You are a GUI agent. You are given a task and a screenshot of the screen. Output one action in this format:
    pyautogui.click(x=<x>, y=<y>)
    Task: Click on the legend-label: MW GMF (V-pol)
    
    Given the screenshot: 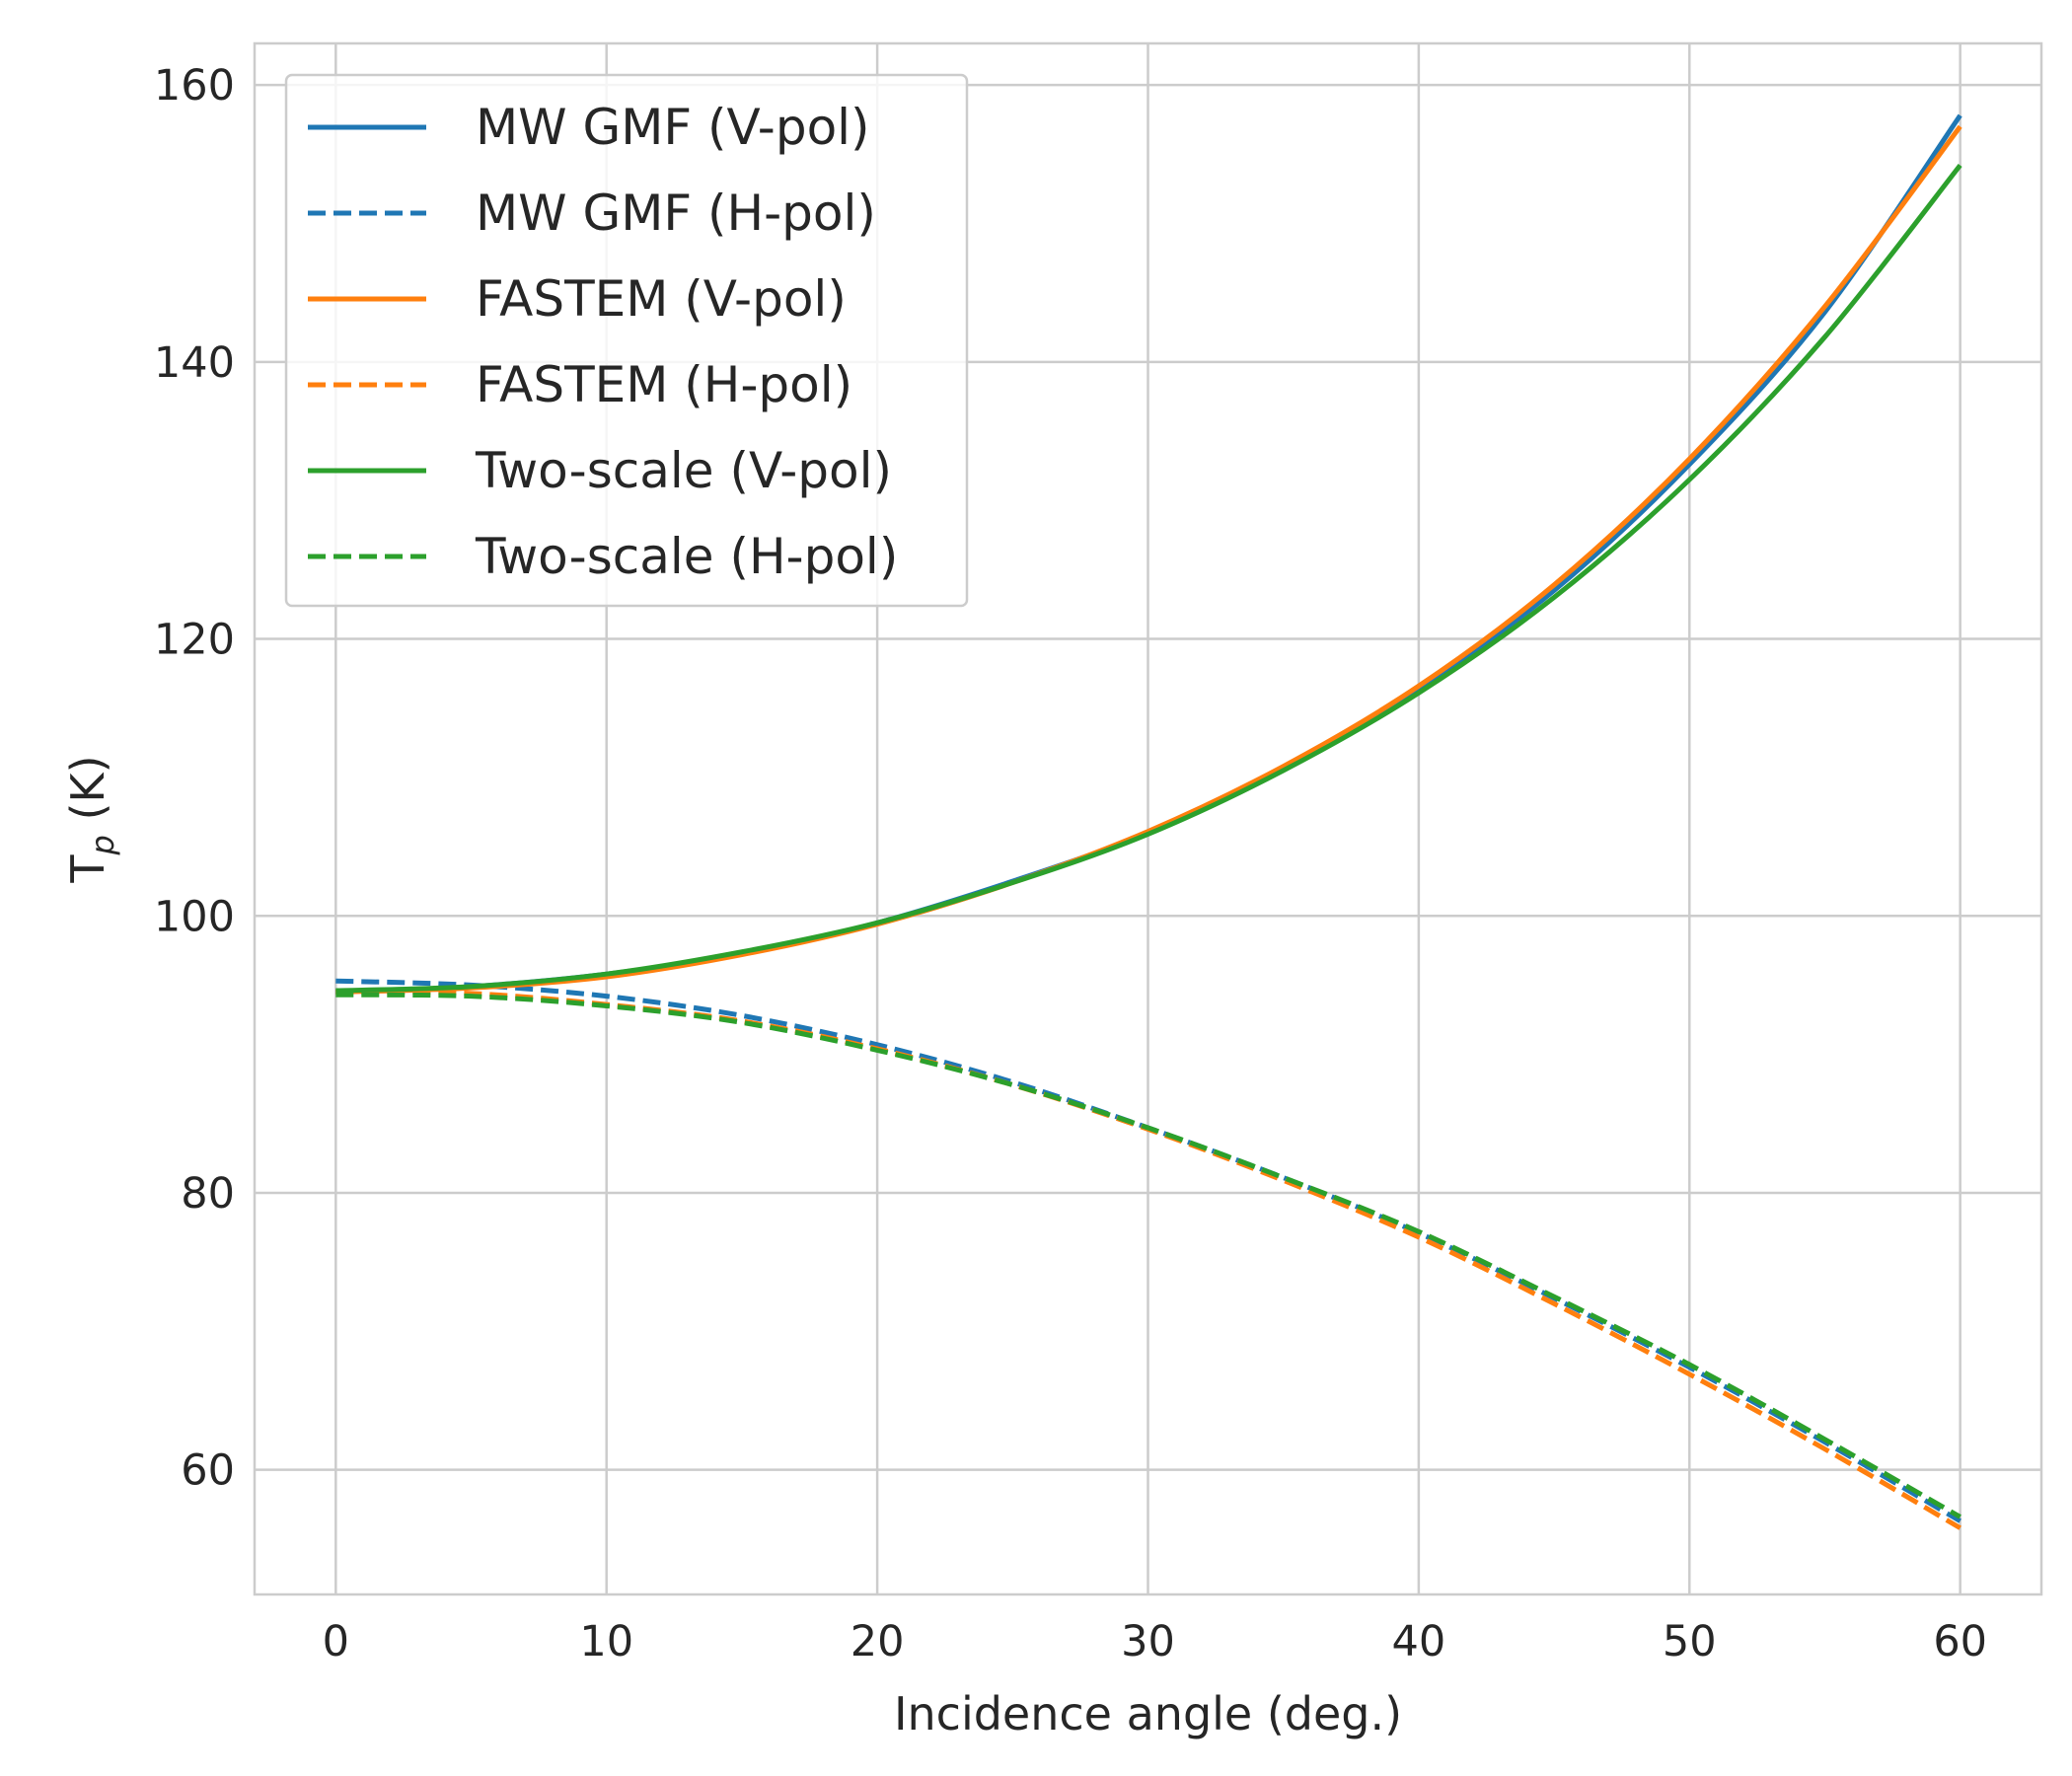 What is the action you would take?
    pyautogui.click(x=673, y=128)
    